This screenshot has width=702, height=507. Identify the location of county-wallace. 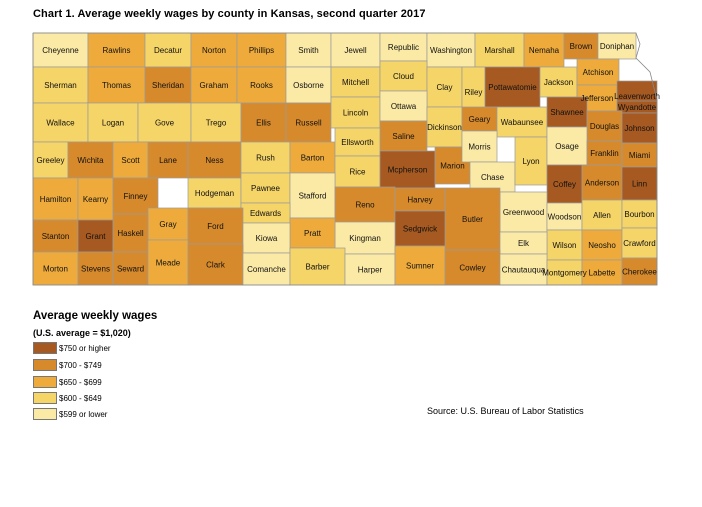
(60, 122).